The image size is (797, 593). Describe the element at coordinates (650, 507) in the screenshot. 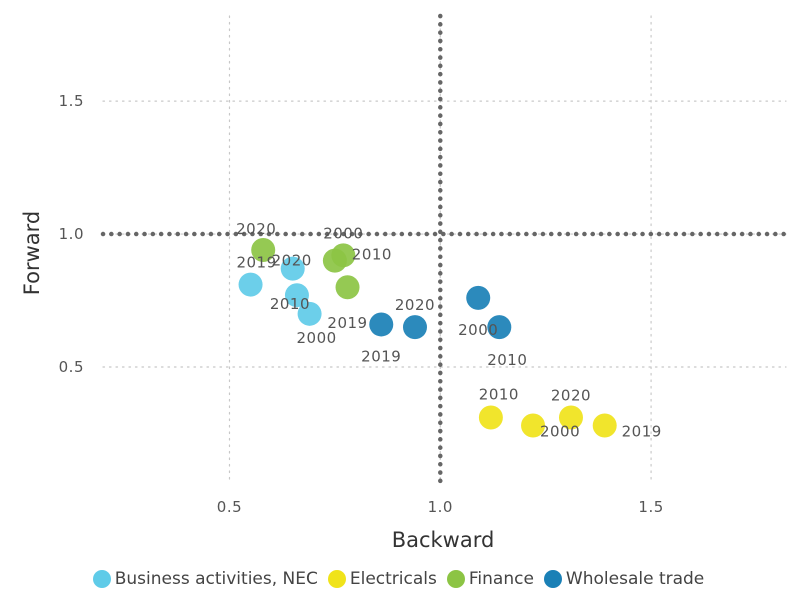

I see `x-tick-label: 1.5` at that location.